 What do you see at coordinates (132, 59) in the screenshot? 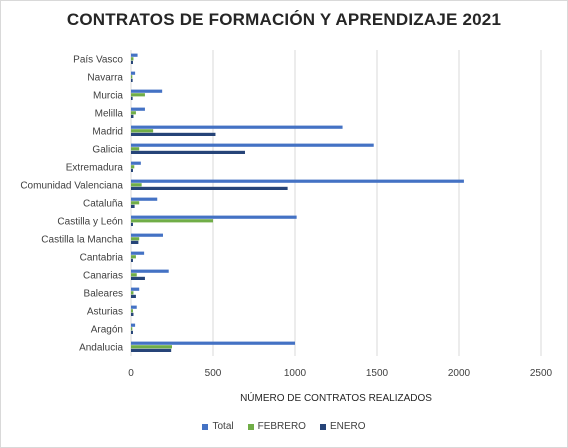
I see `bar-pais-vasco-febrero` at bounding box center [132, 59].